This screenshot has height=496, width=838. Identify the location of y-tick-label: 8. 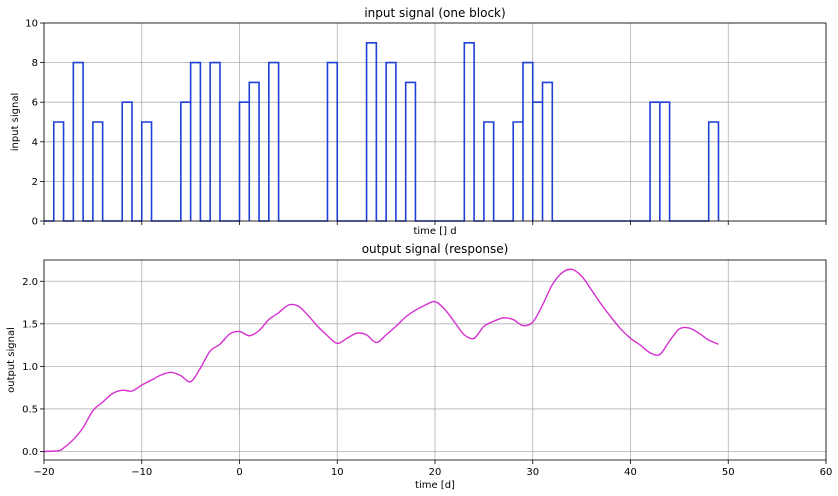
(35, 63).